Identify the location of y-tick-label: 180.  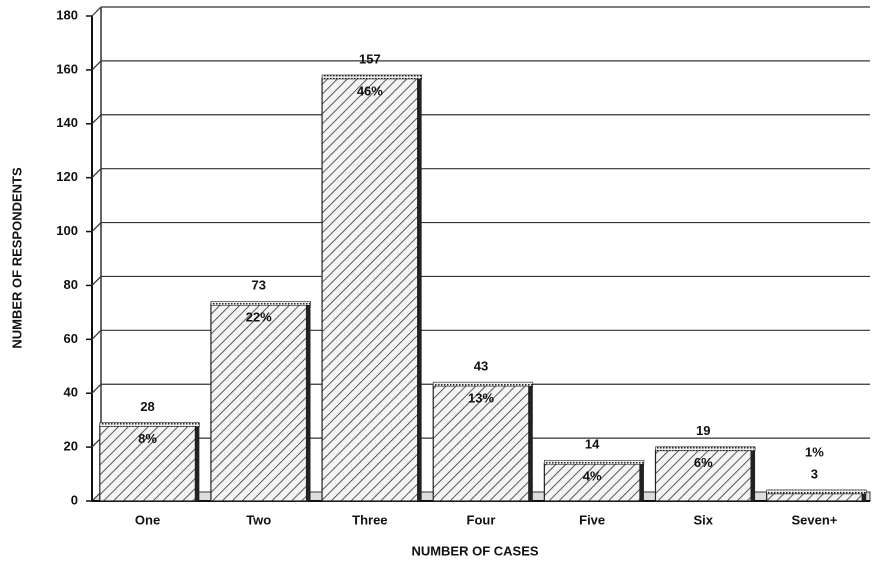
(67, 14).